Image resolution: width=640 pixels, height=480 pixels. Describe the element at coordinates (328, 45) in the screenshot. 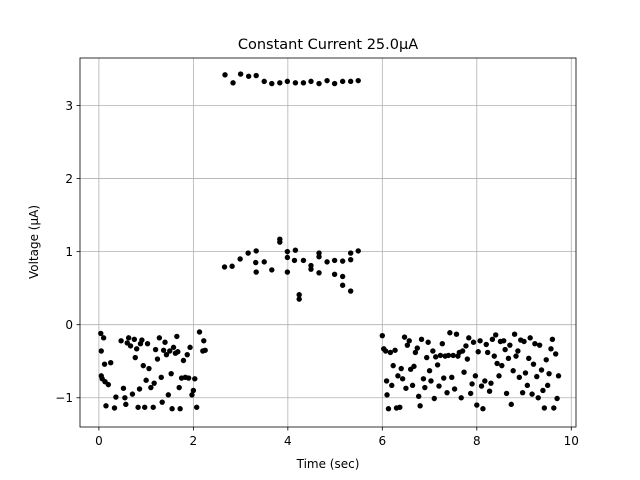

I see `chart-title: Constant Current 25.0μA` at that location.